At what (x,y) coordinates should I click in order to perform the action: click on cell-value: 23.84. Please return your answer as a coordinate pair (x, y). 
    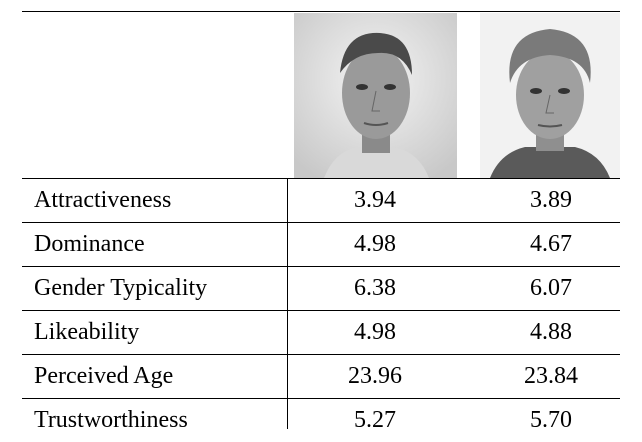
    Looking at the image, I should click on (551, 376).